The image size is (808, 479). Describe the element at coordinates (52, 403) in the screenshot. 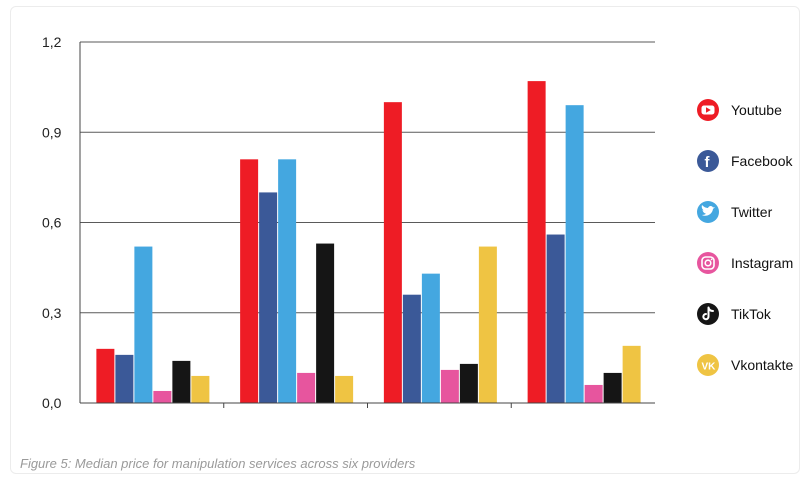

I see `y-tick-label: 0,0` at that location.